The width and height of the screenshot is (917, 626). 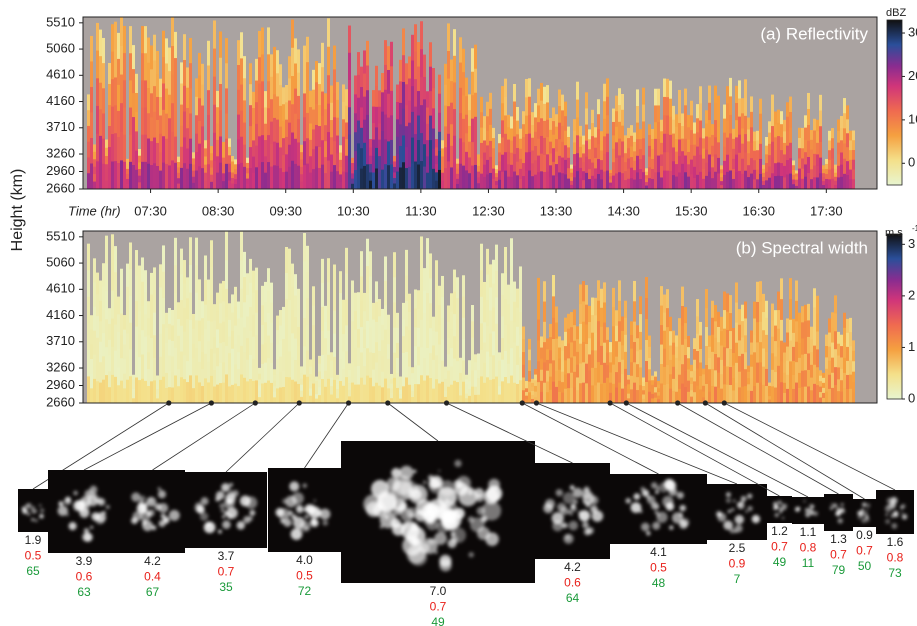 I want to click on y-tick-label: 4160, so click(x=60, y=100).